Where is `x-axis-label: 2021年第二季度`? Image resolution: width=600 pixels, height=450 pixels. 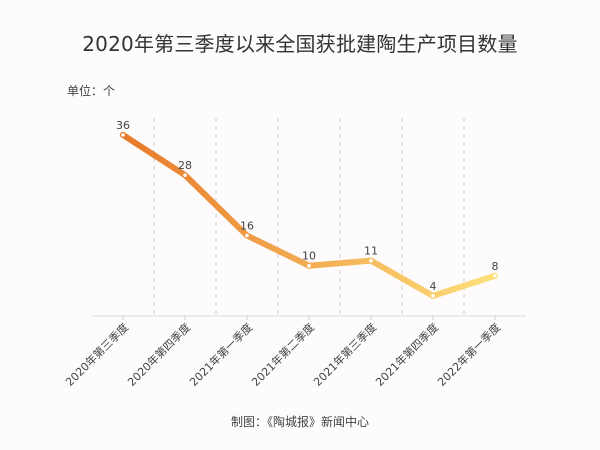
x-axis-label: 2021年第二季度 is located at coordinates (283, 354).